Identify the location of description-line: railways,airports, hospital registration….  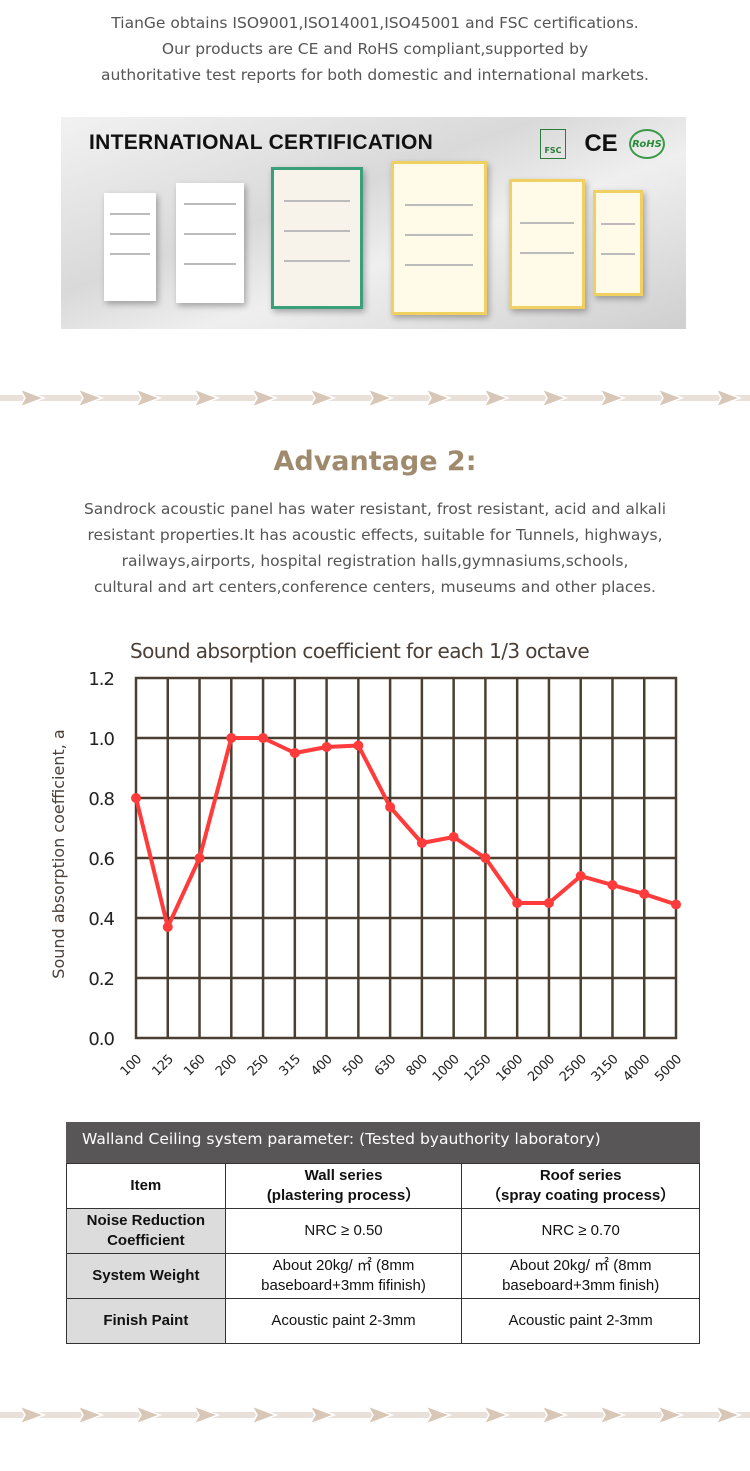
(375, 561).